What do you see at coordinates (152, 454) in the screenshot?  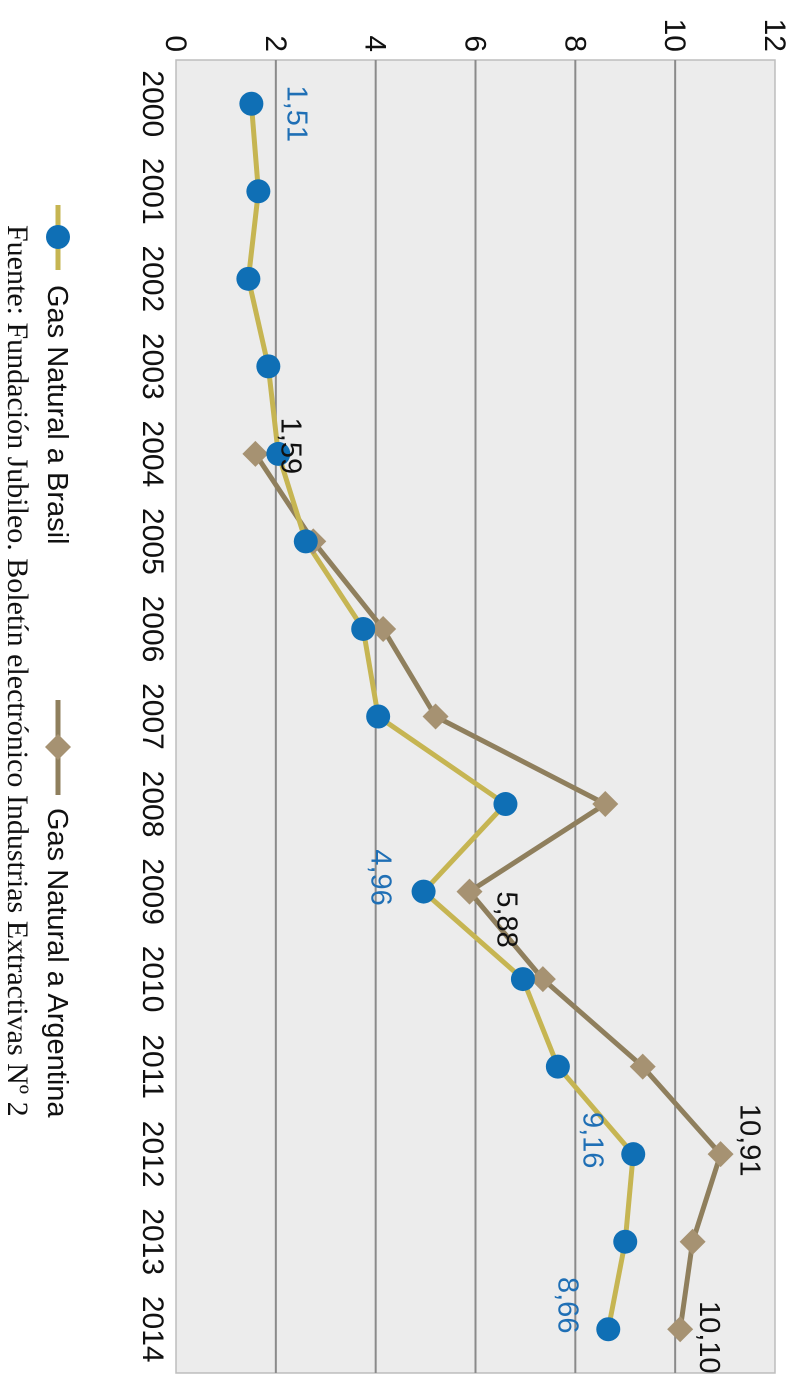 I see `x-tick-label: 2004` at bounding box center [152, 454].